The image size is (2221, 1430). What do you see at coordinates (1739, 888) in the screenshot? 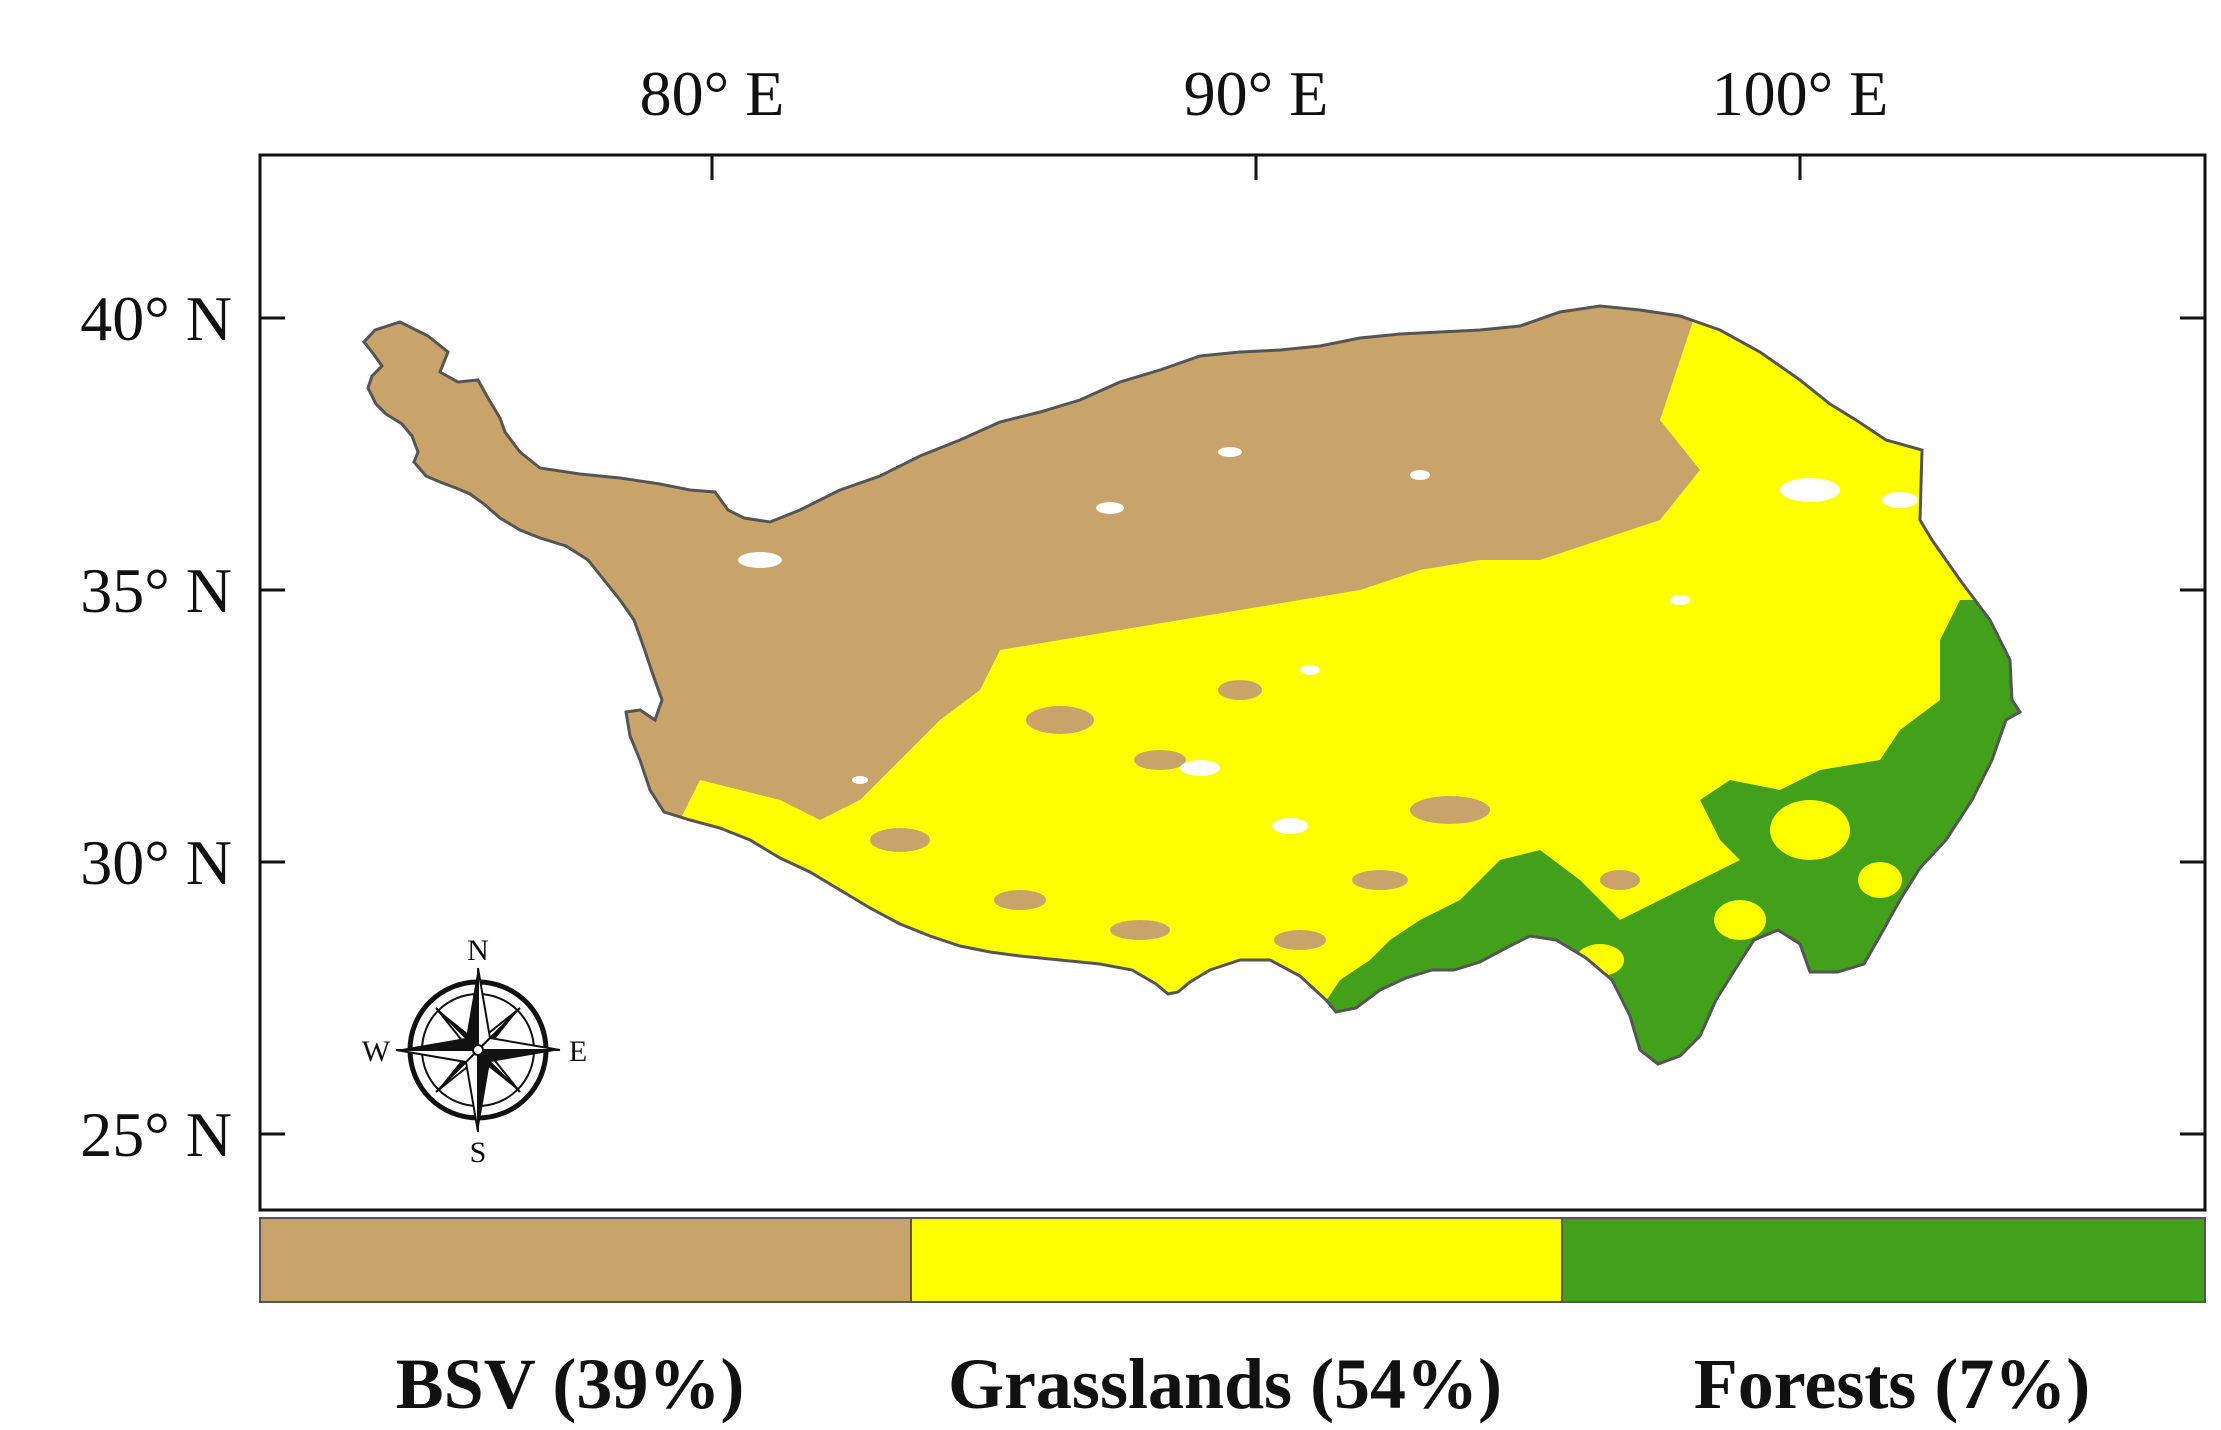
I see `grassland-pockets` at bounding box center [1739, 888].